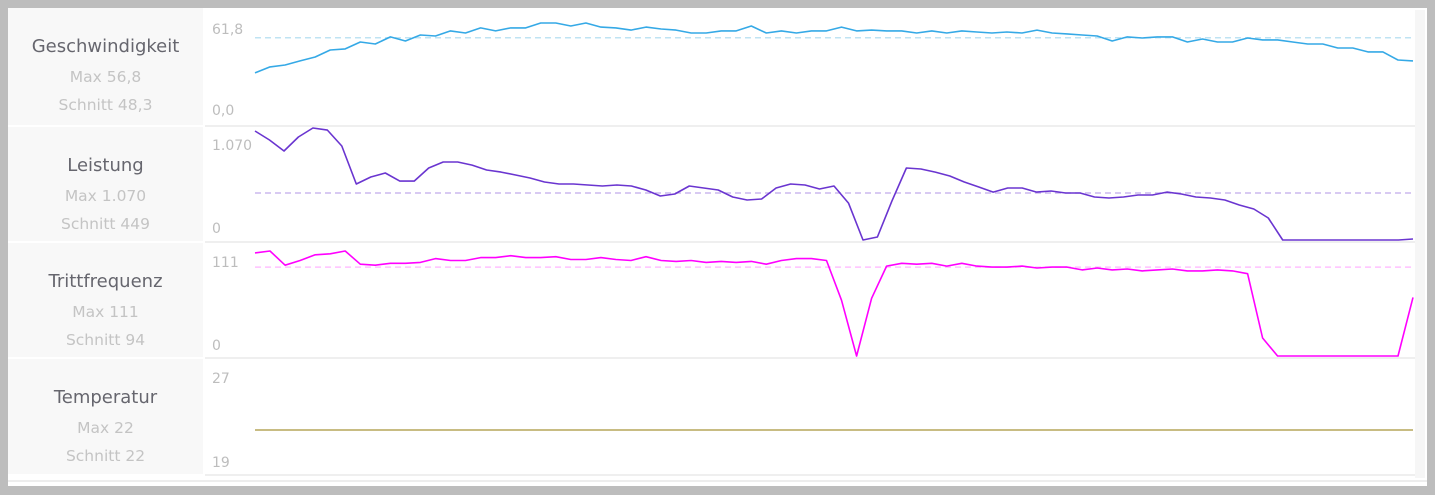 The image size is (1435, 495). Describe the element at coordinates (216, 346) in the screenshot. I see `cadence-y-min-tick: 0` at that location.